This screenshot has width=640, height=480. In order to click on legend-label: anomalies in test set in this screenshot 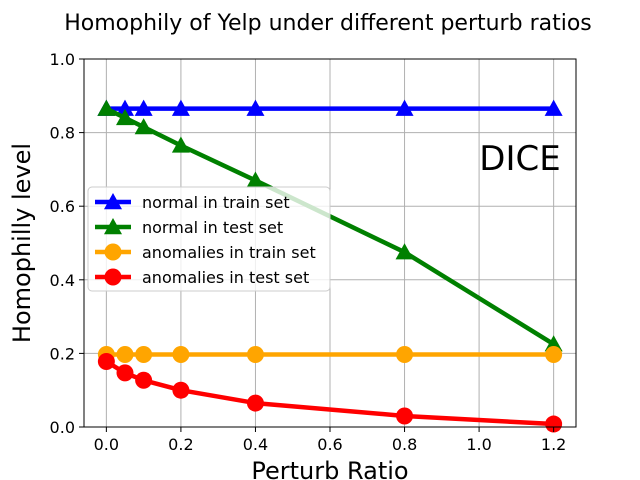, I will do `click(225, 277)`.